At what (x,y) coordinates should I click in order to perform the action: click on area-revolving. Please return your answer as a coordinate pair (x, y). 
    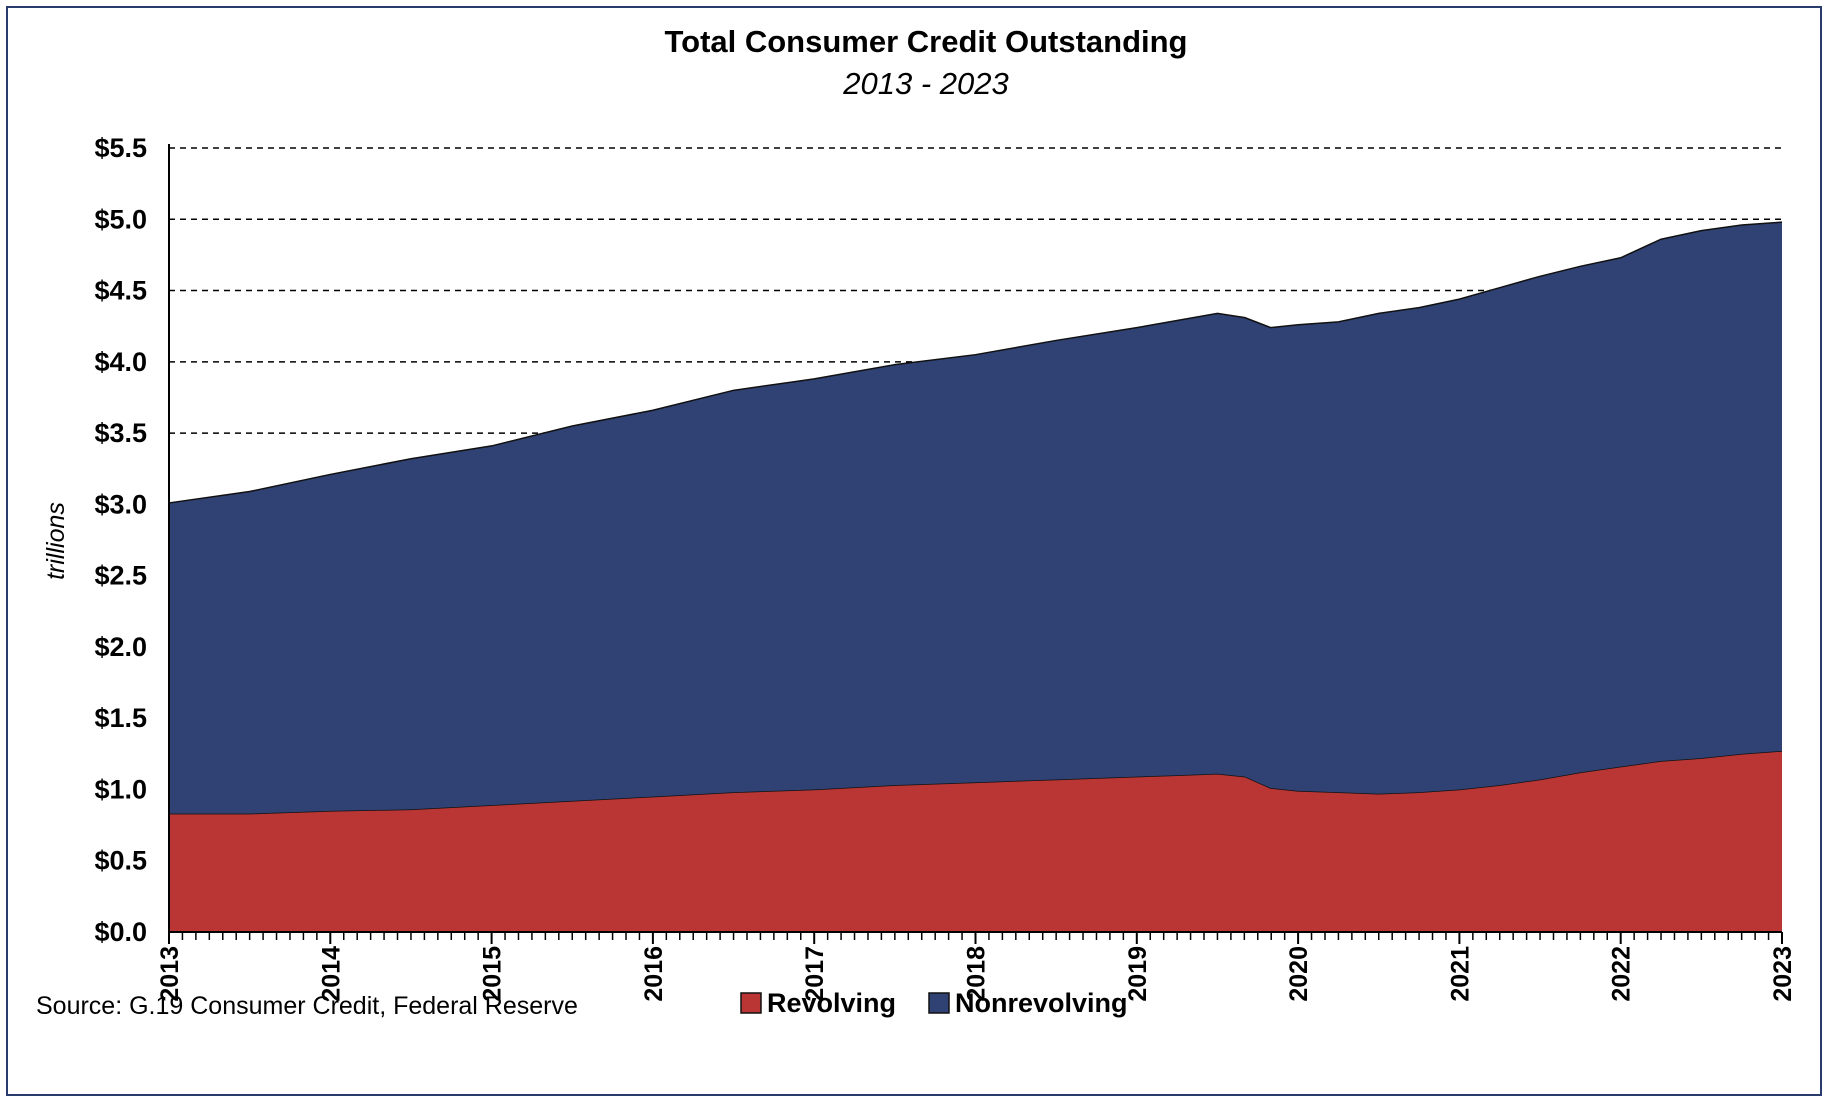
    Looking at the image, I should click on (975, 841).